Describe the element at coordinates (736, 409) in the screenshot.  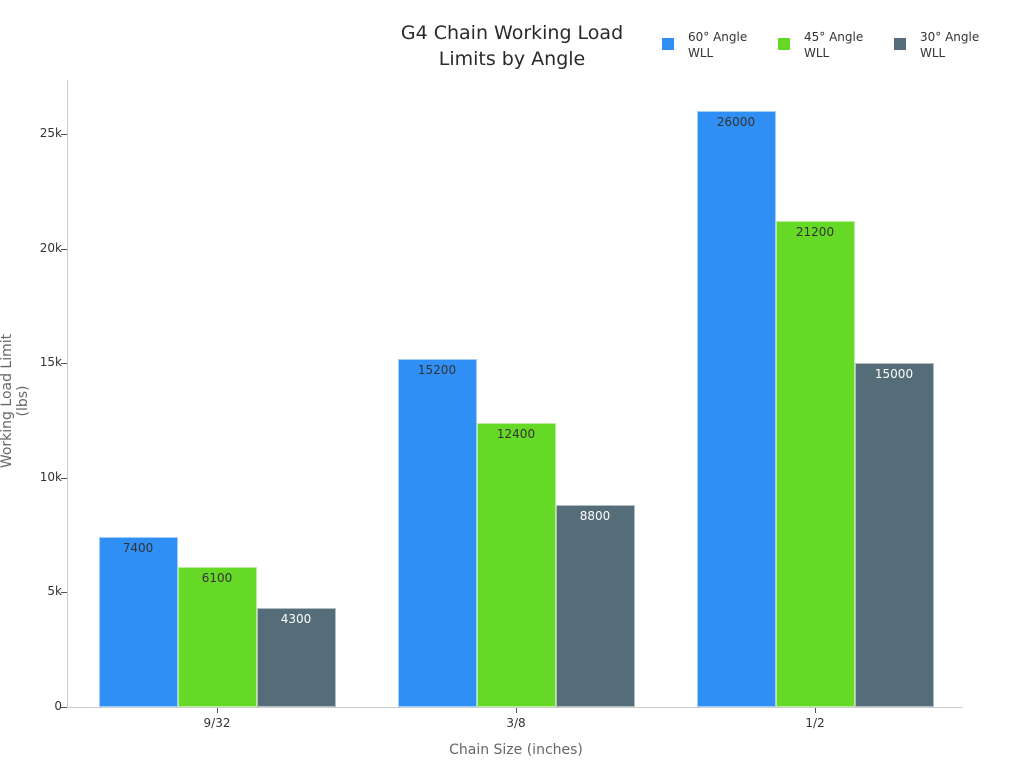
I see `bar: 26000` at that location.